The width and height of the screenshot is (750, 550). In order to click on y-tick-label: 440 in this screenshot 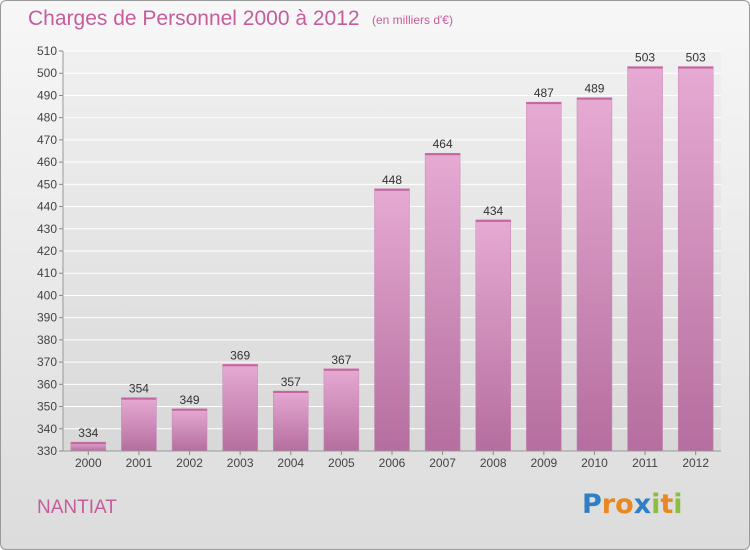, I will do `click(47, 207)`.